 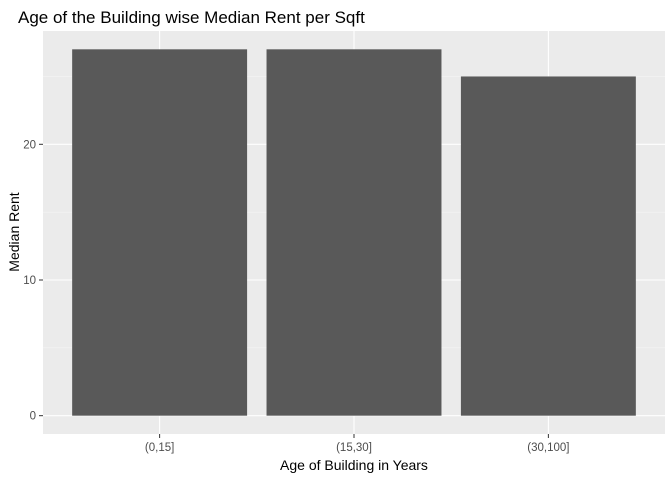 I want to click on x-tick-label: (30,100], so click(x=548, y=448).